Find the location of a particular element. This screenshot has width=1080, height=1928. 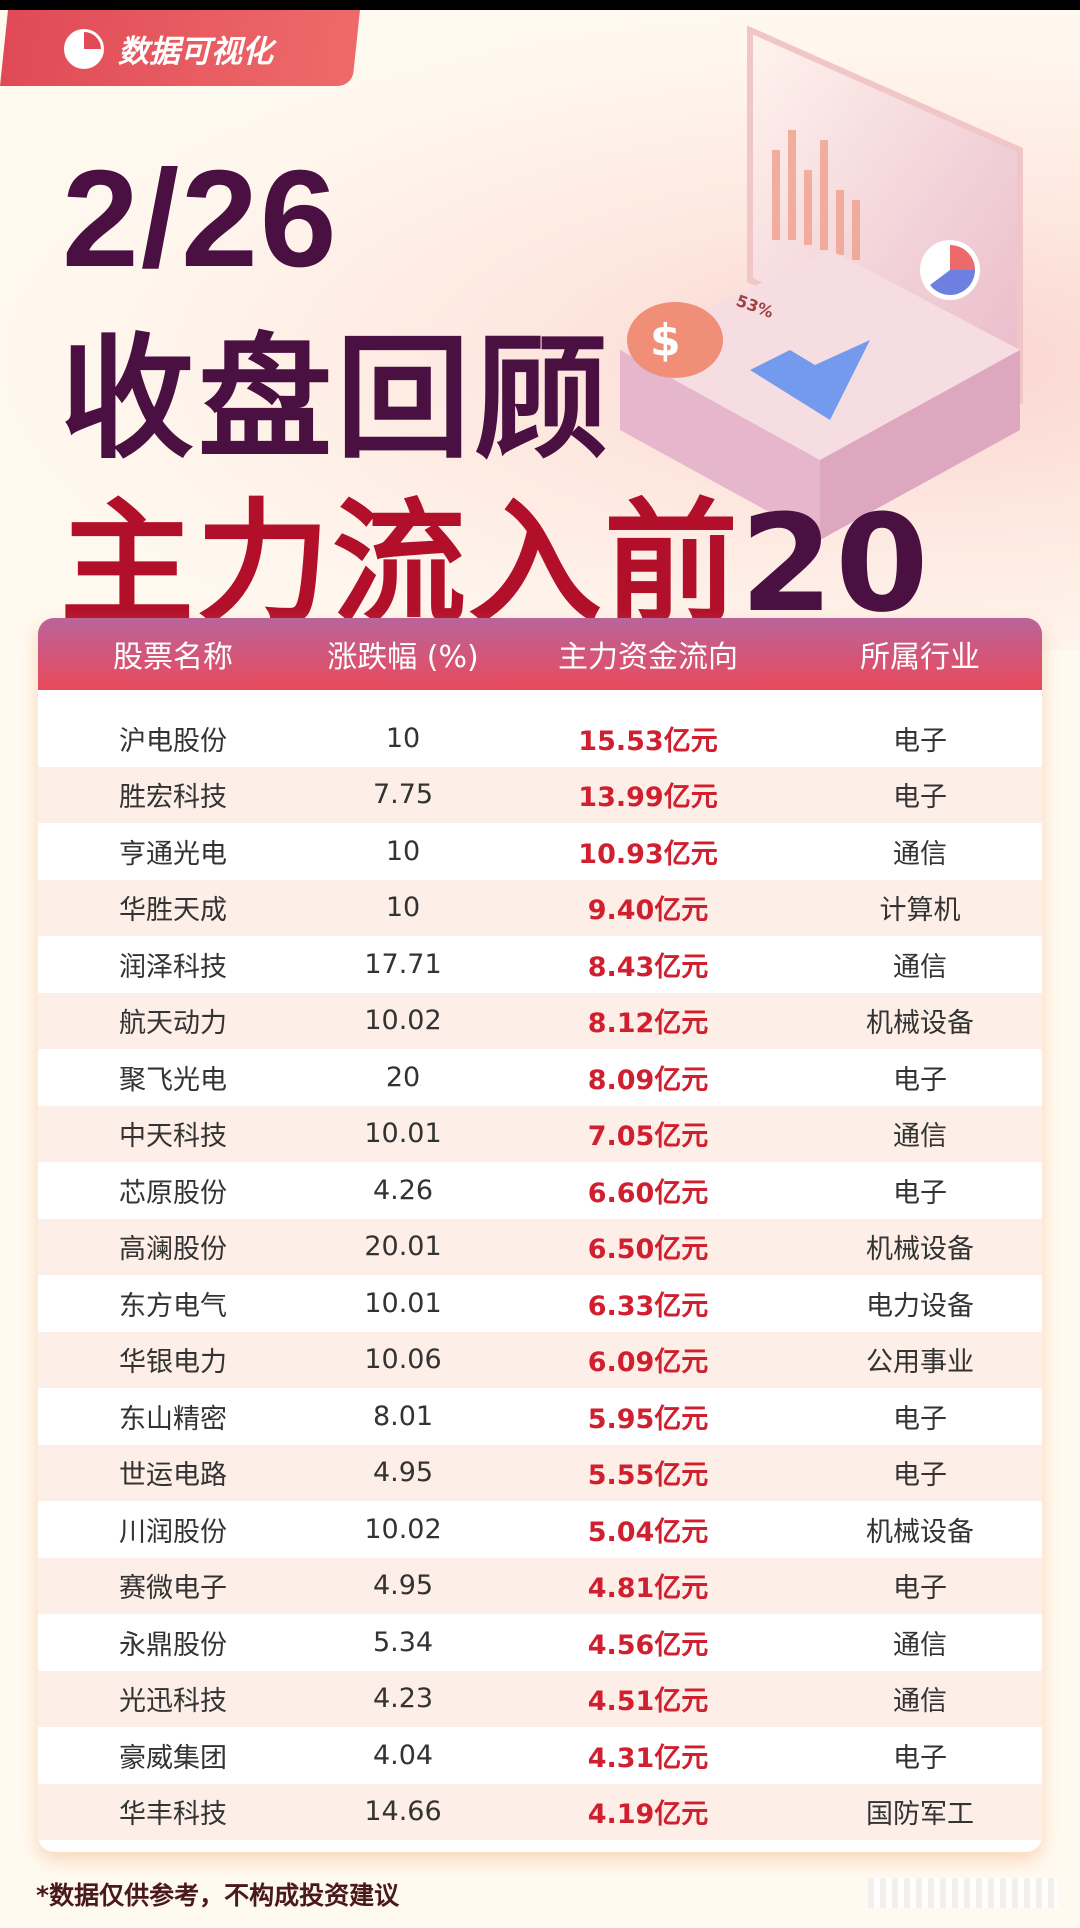

change-percent: 20.01 is located at coordinates (403, 1247).